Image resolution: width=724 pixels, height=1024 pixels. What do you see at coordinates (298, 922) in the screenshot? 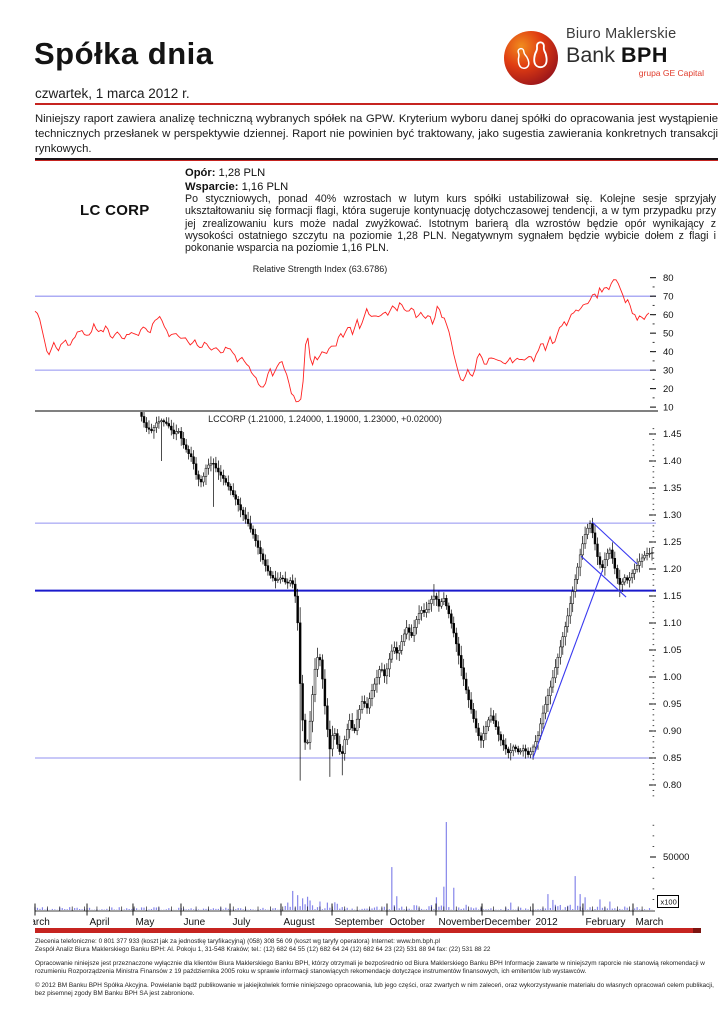
I see `month-label: August` at bounding box center [298, 922].